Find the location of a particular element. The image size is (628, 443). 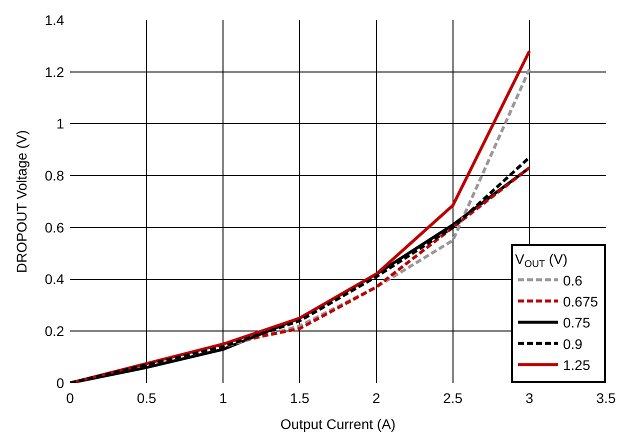

y-tick-label: 0 is located at coordinates (60, 382).